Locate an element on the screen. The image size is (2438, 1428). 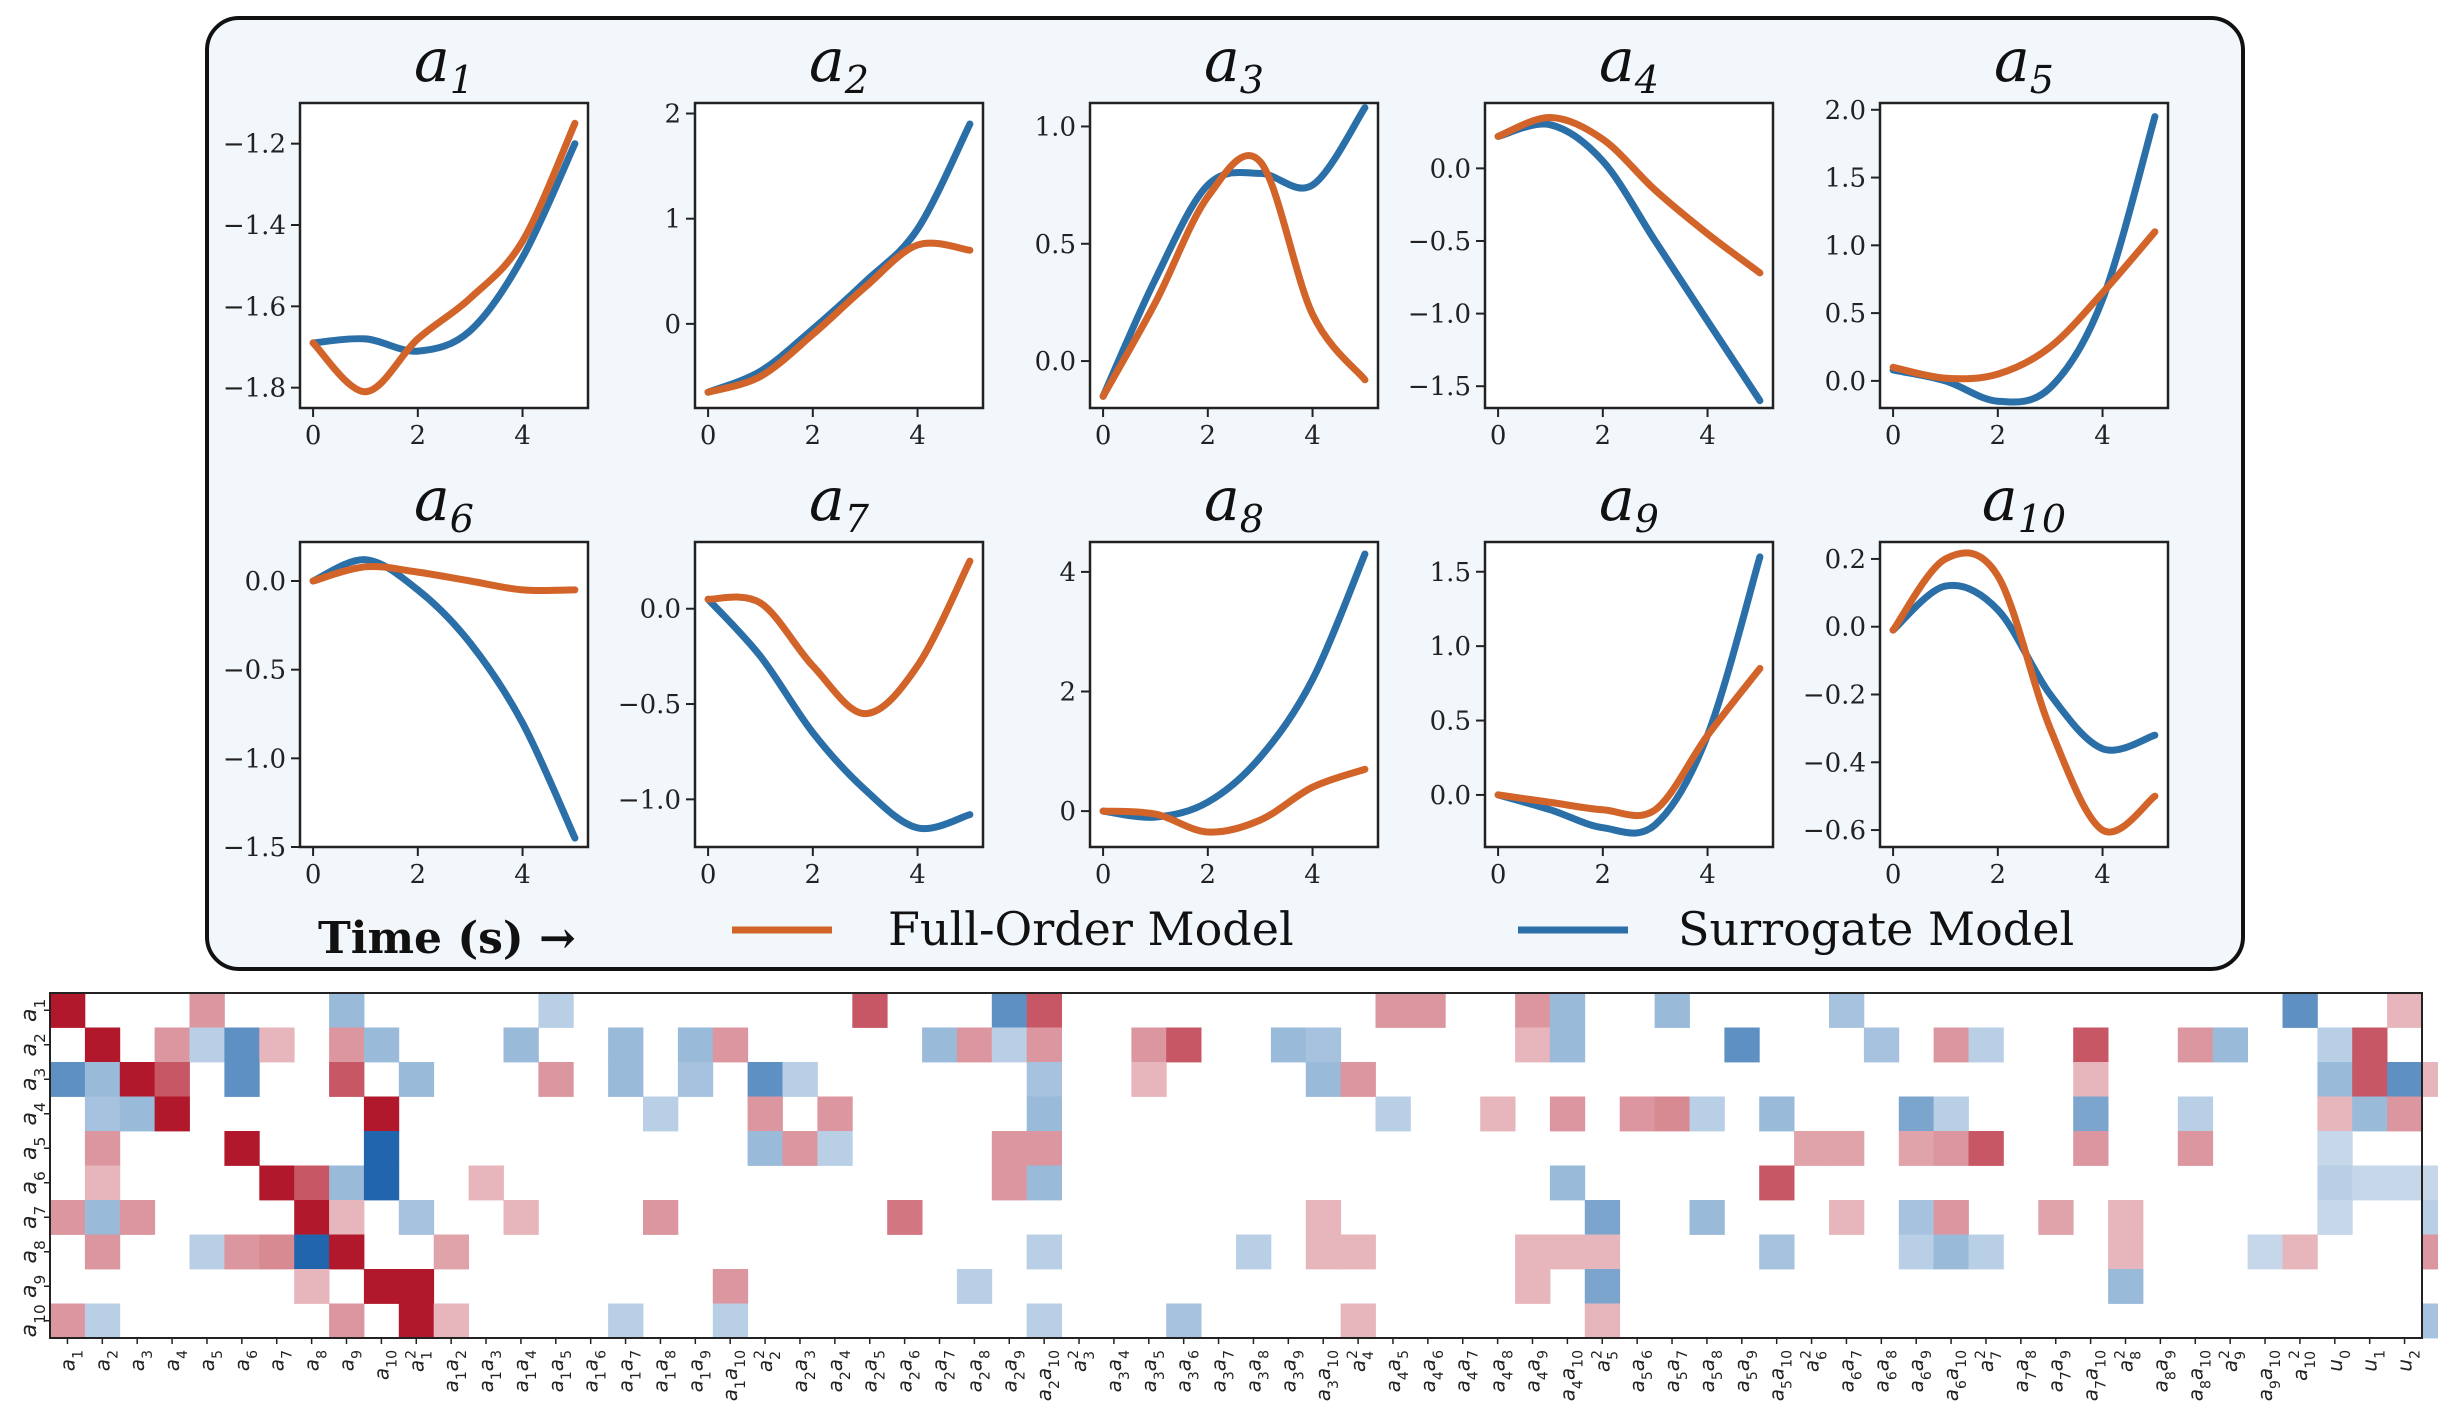
y-tick-label: −1.8 is located at coordinates (254, 389).